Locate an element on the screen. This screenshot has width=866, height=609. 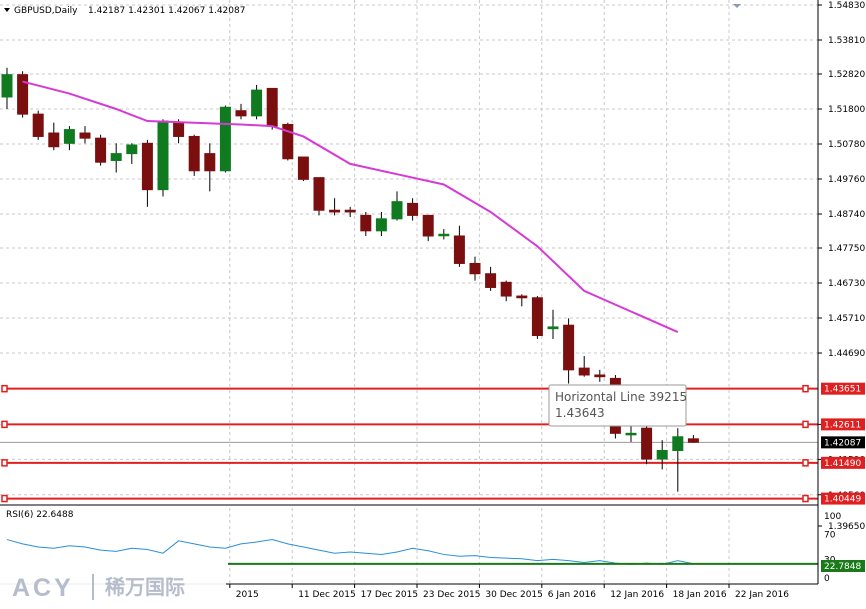
price-tick-label: 1.54830 is located at coordinates (846, 6).